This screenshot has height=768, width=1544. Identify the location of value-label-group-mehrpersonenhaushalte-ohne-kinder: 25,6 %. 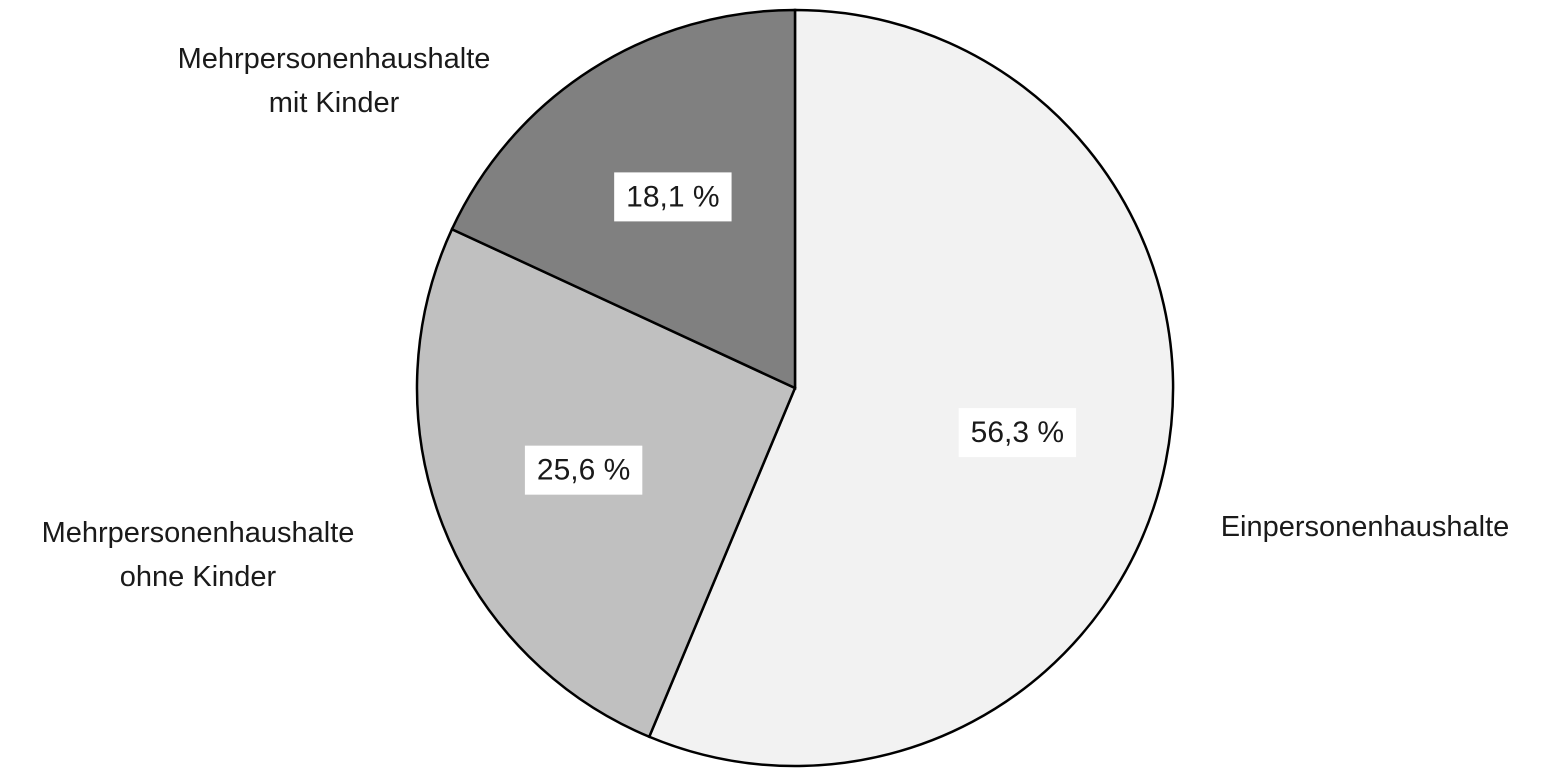
(583, 470).